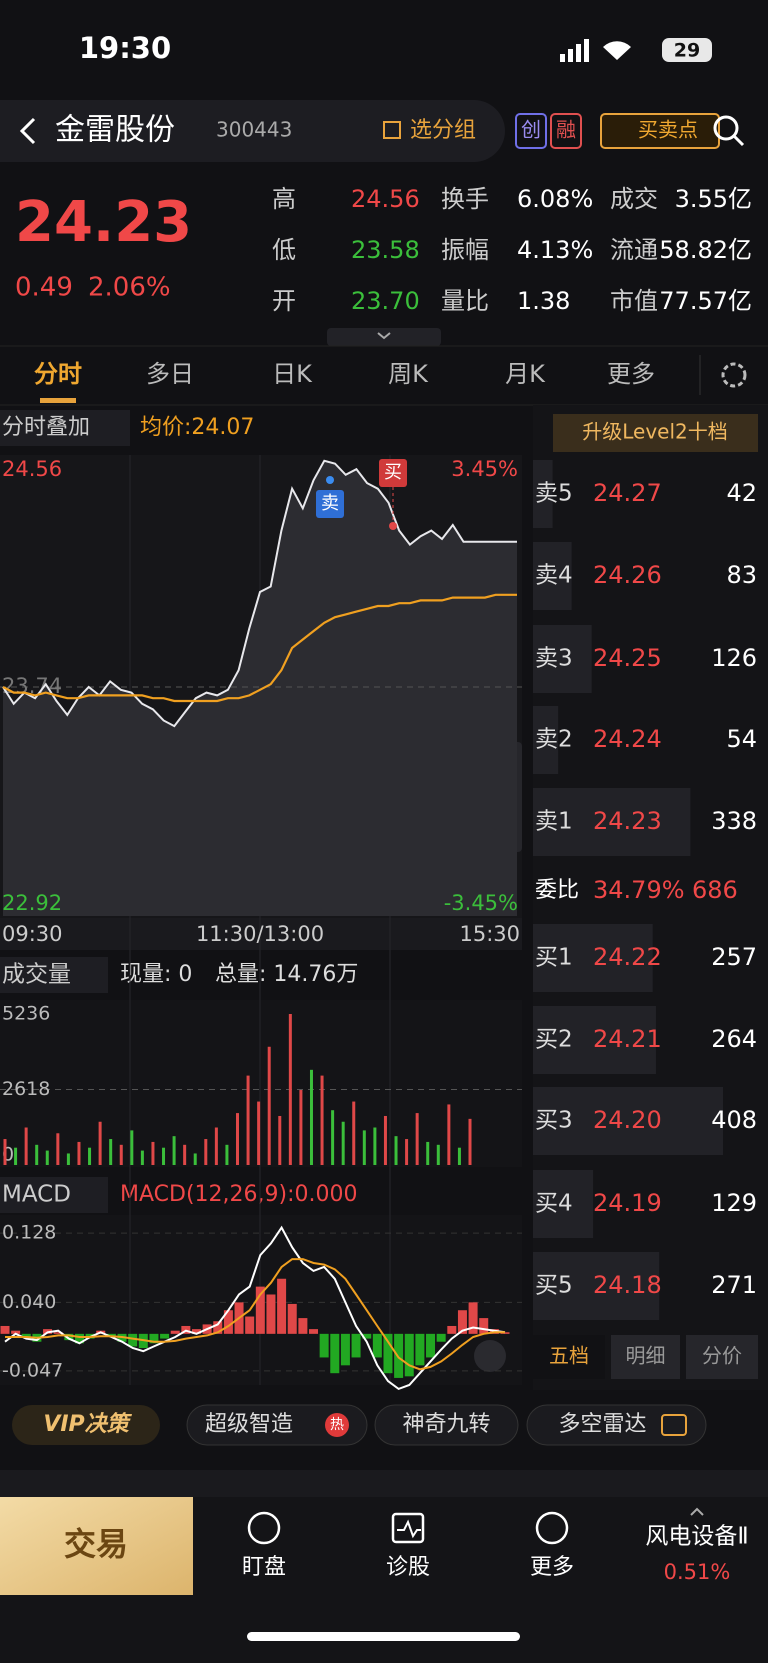  I want to click on signal-button-box, so click(660, 131).